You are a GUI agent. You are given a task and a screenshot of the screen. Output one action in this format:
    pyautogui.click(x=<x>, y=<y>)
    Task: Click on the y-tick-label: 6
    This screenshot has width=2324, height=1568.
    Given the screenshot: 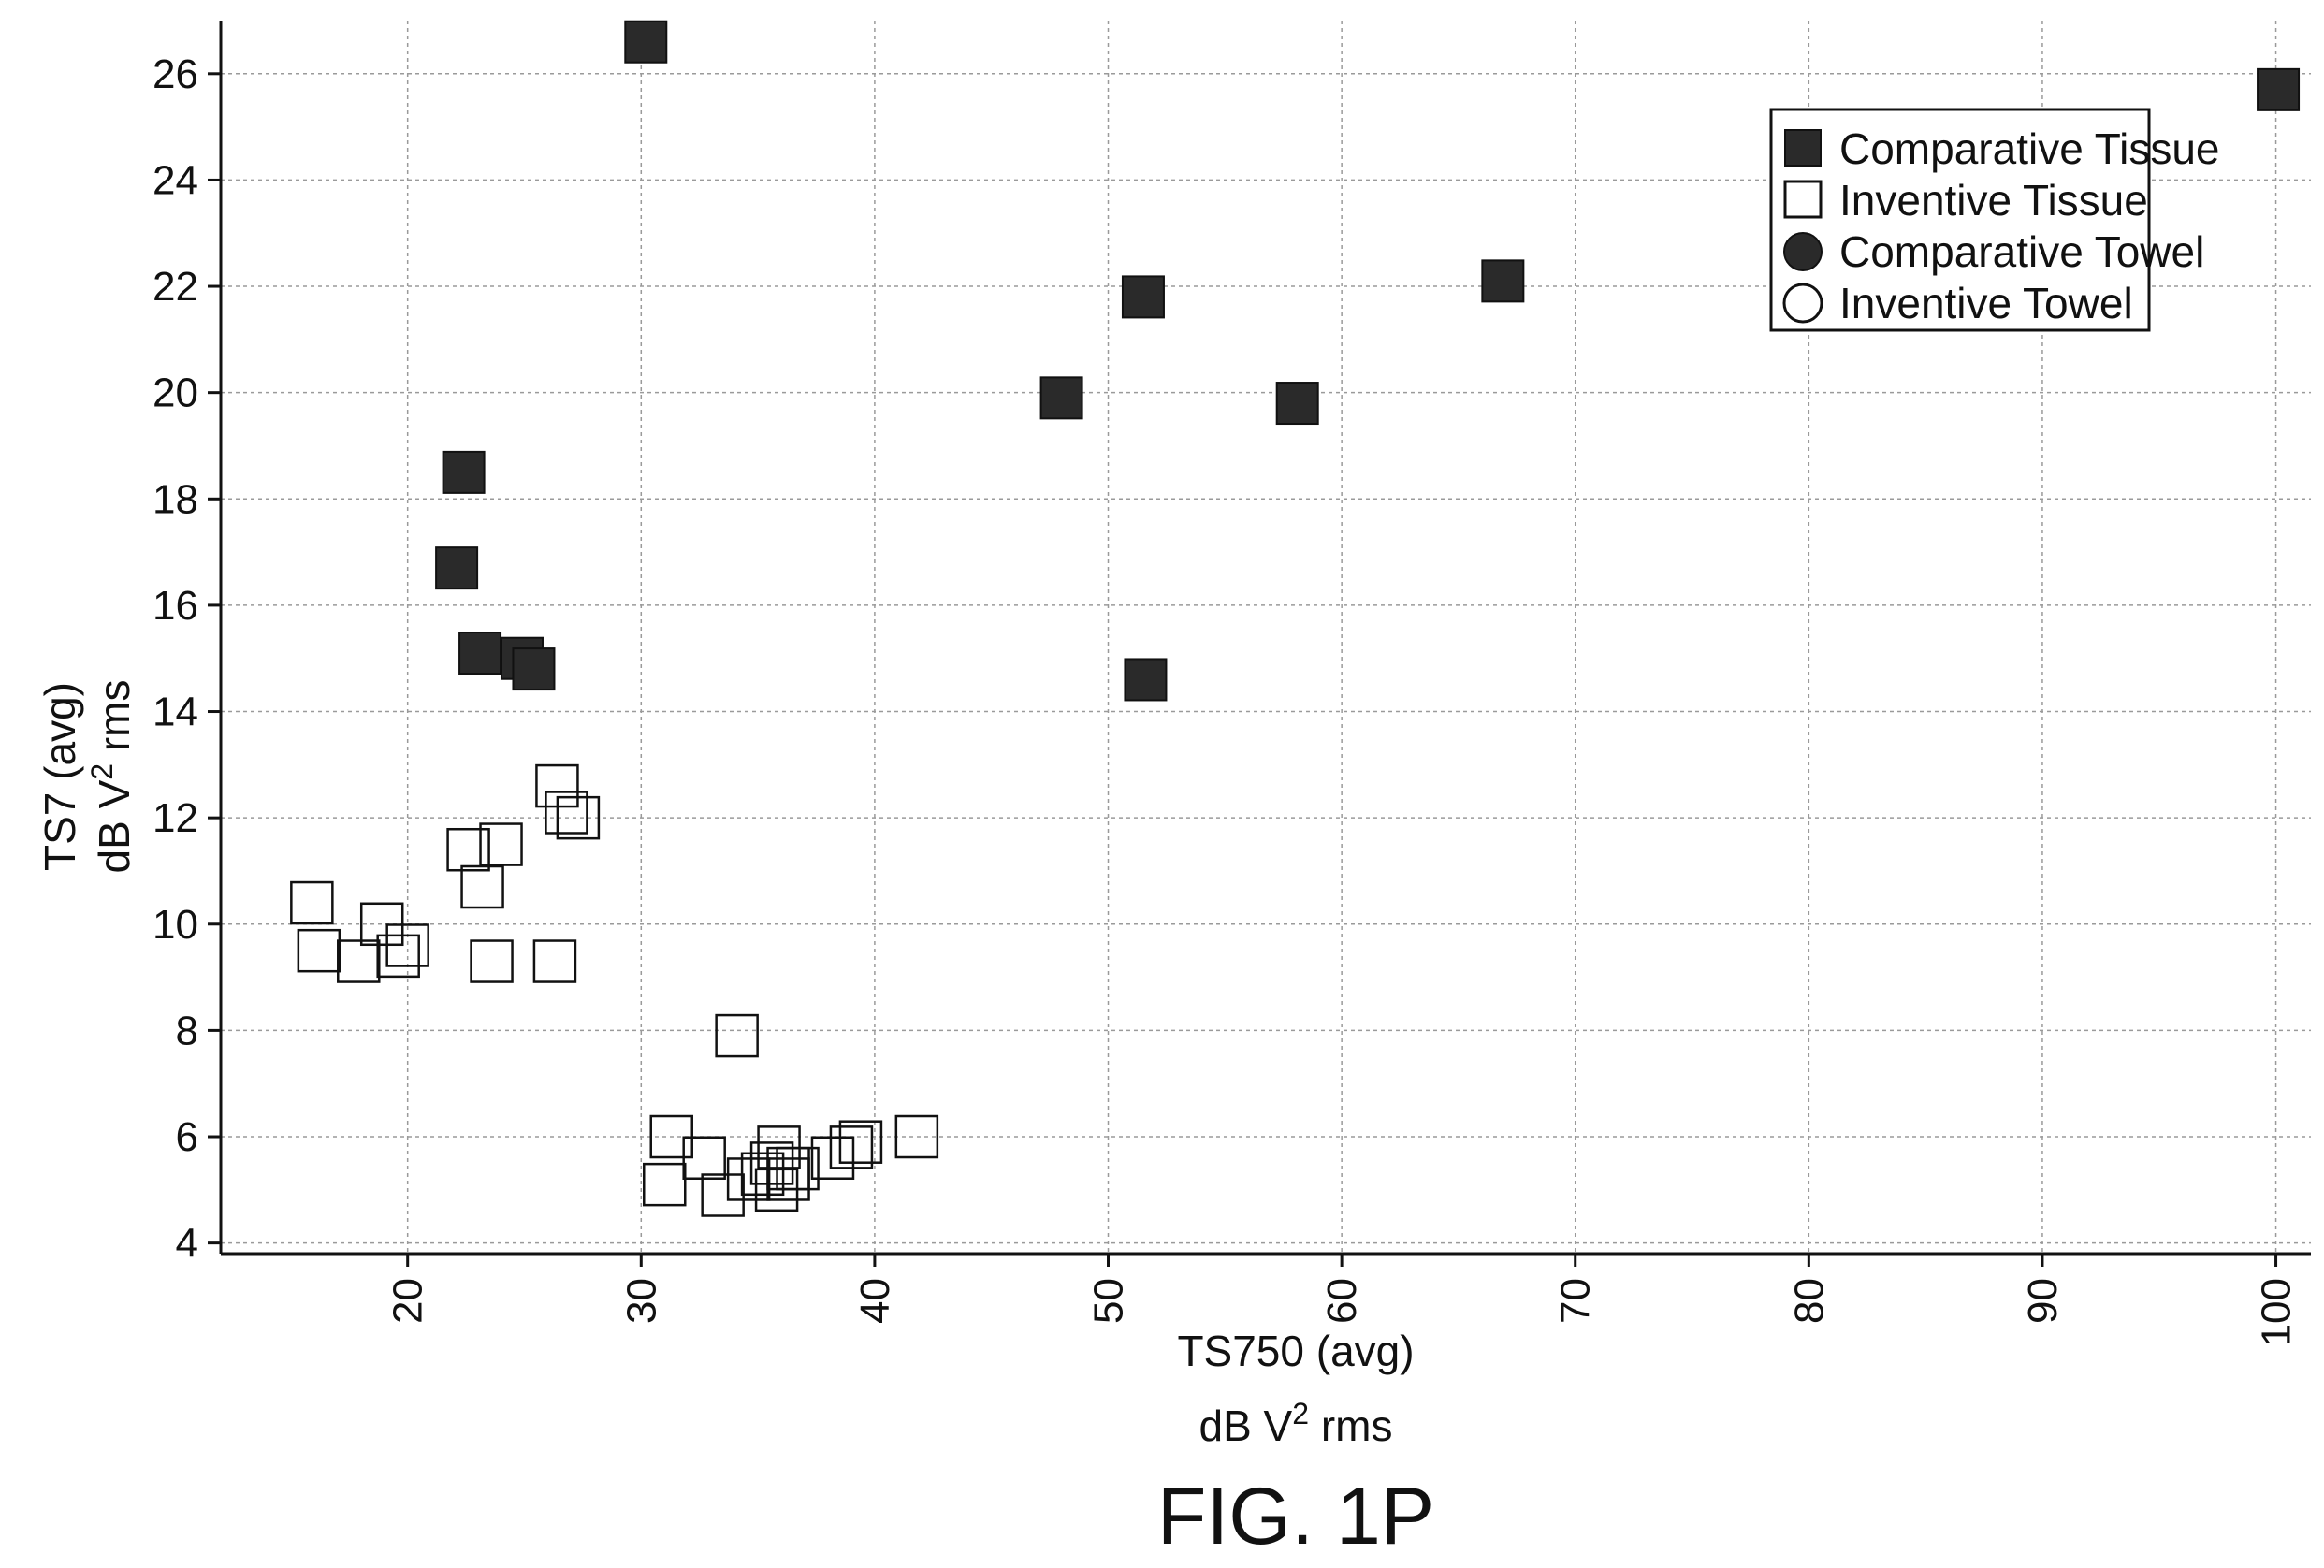 What is the action you would take?
    pyautogui.click(x=187, y=1137)
    